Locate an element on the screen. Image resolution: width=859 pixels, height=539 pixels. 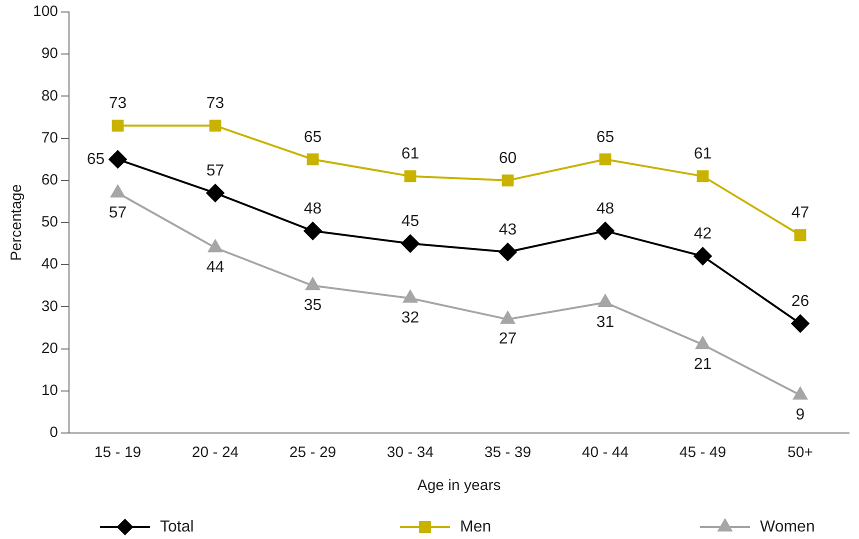
y-tick-label: 20 is located at coordinates (49, 348).